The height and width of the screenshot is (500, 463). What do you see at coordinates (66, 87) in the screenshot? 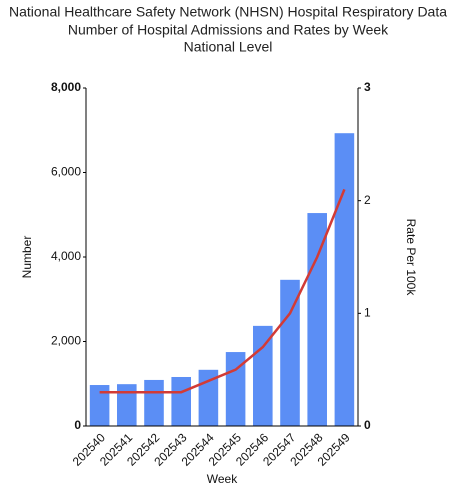
I see `y-tick-label: 8,000` at bounding box center [66, 87].